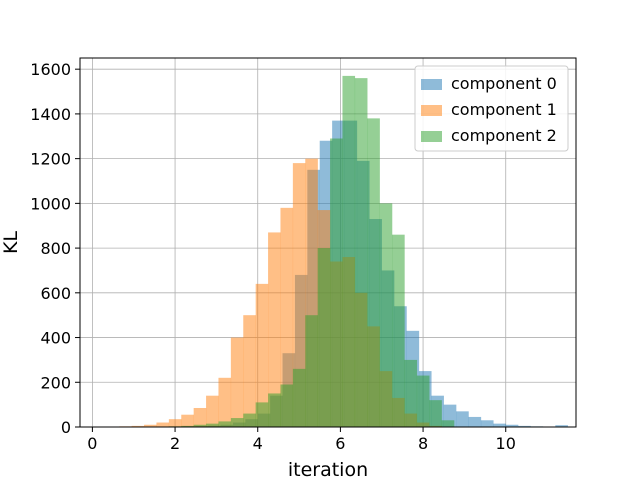 Image resolution: width=640 pixels, height=480 pixels. I want to click on legend: component 0 component 1 component 2, so click(491, 108).